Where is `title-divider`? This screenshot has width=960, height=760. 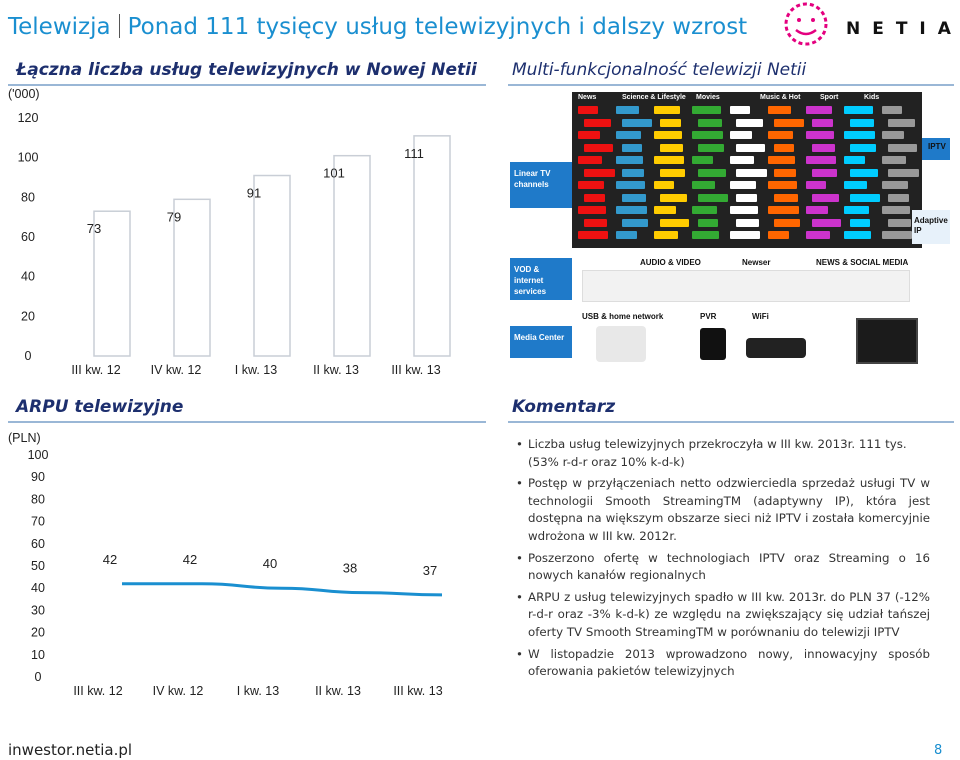
title-divider is located at coordinates (119, 26).